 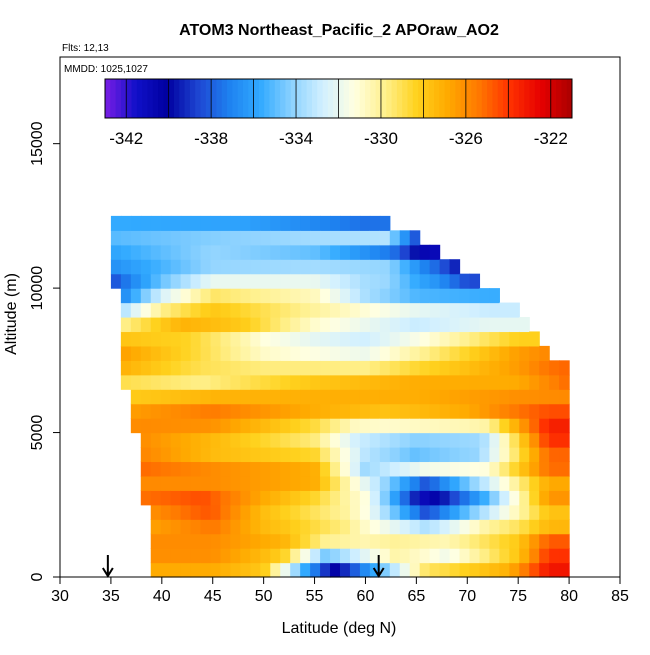 What do you see at coordinates (213, 596) in the screenshot?
I see `x-tick-label: 45` at bounding box center [213, 596].